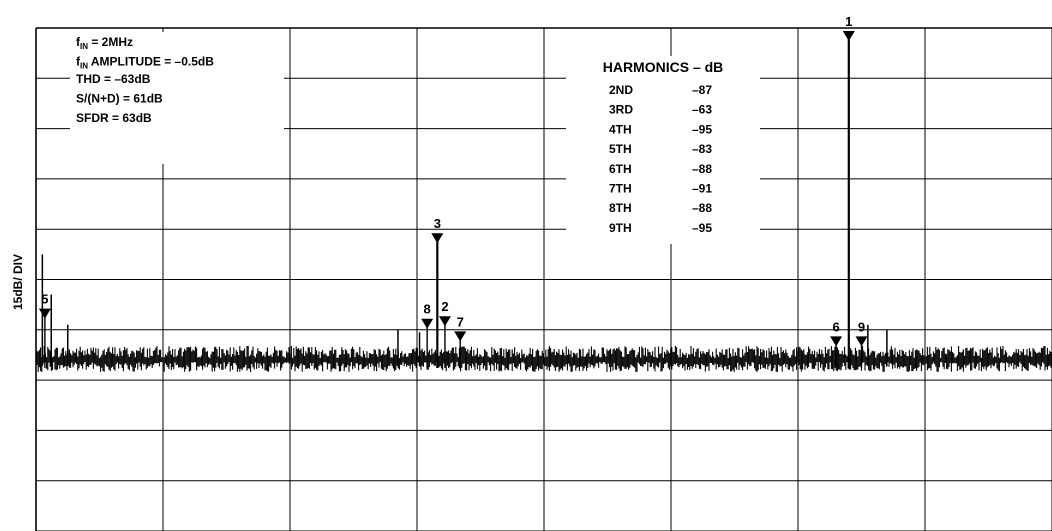 The width and height of the screenshot is (1052, 531). Describe the element at coordinates (427, 309) in the screenshot. I see `marker-label-8: 8` at that location.